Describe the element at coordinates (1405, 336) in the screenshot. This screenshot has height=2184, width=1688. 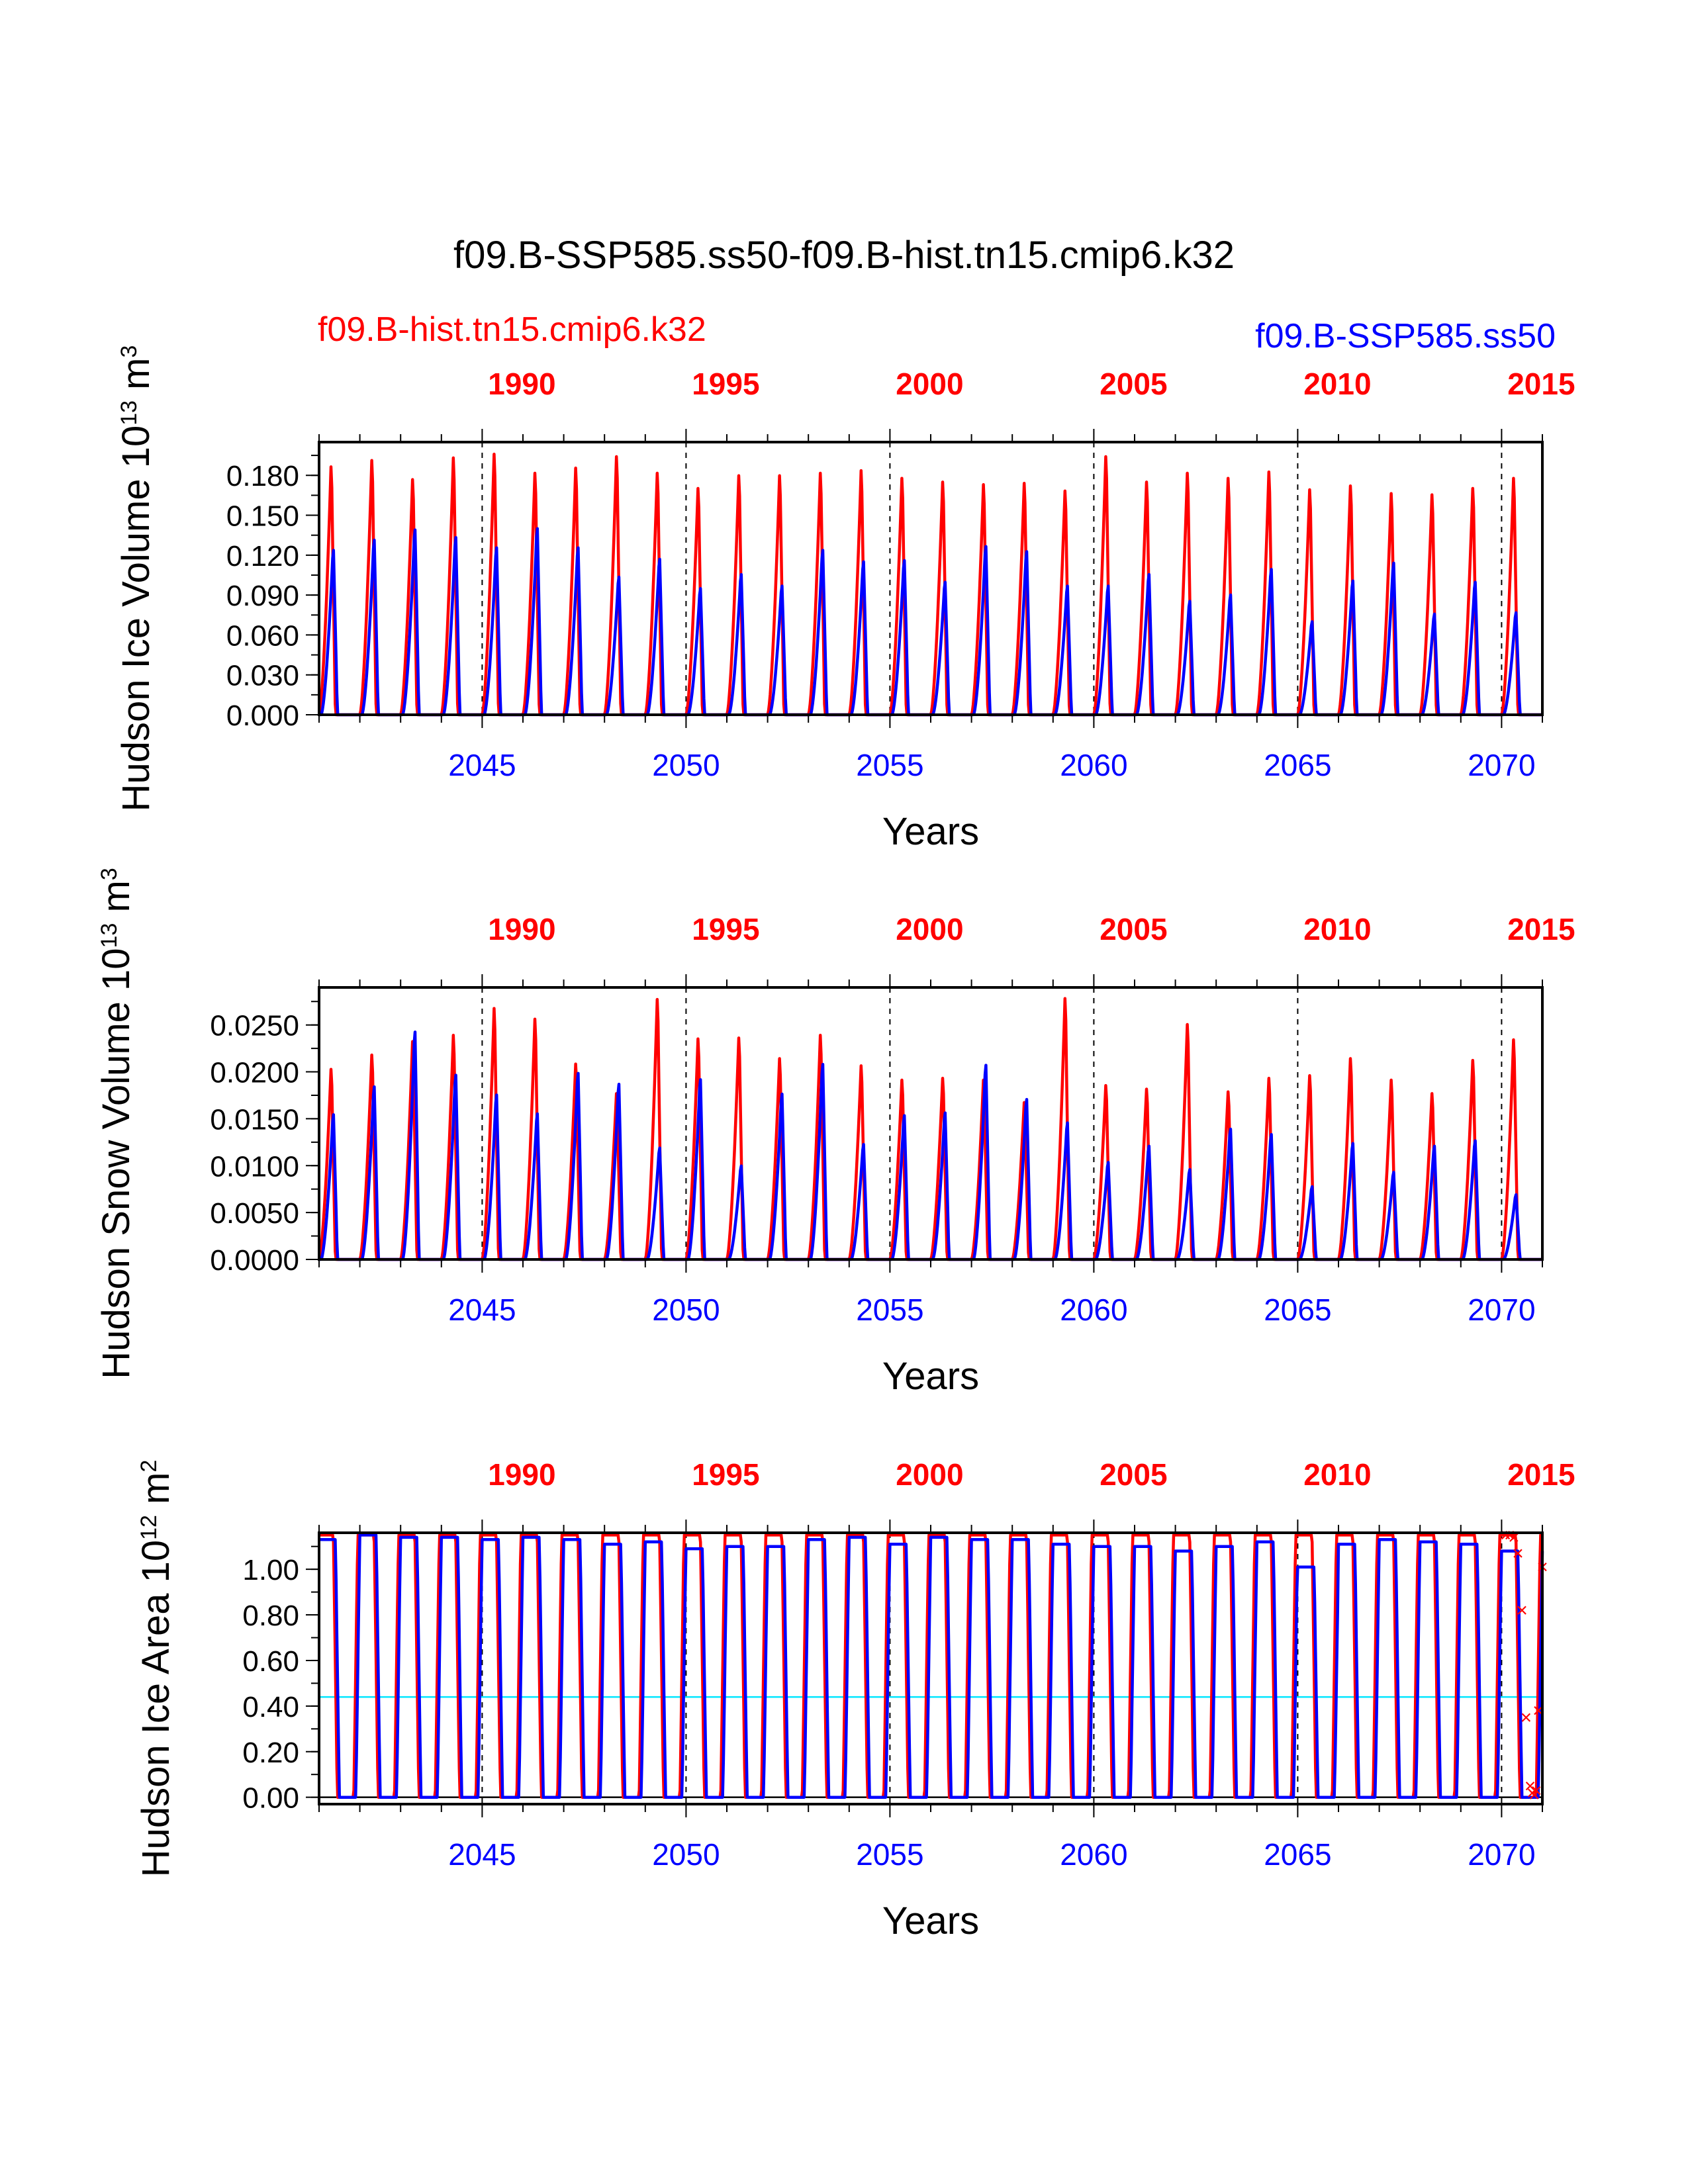
I see `legend-case2: f09.B-SSP585.ss50` at that location.